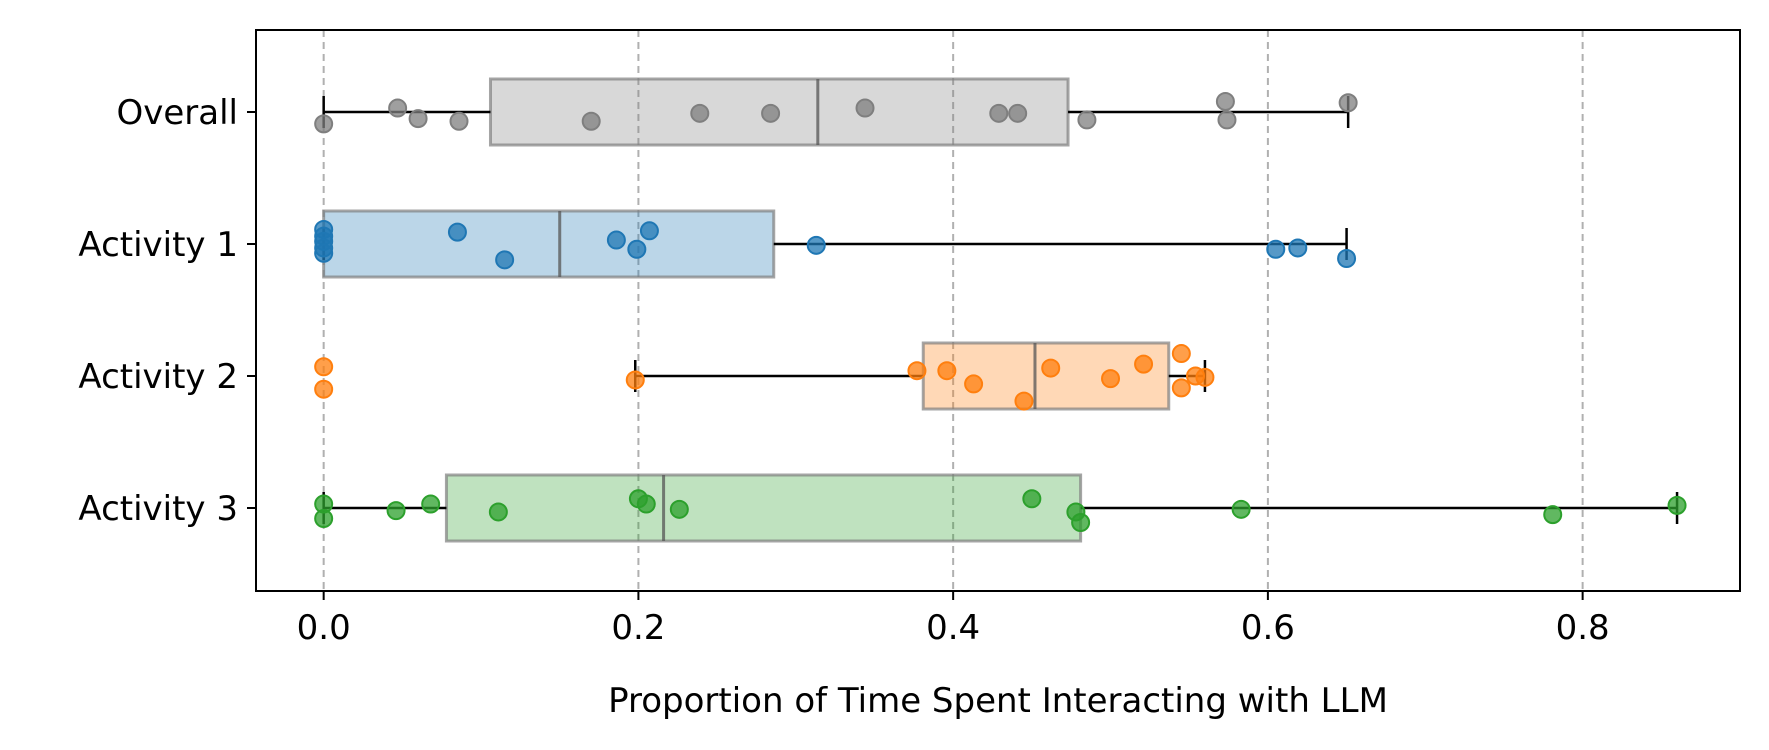 This screenshot has width=1769, height=750. Describe the element at coordinates (1268, 628) in the screenshot. I see `x-tick-label: 0.6` at that location.